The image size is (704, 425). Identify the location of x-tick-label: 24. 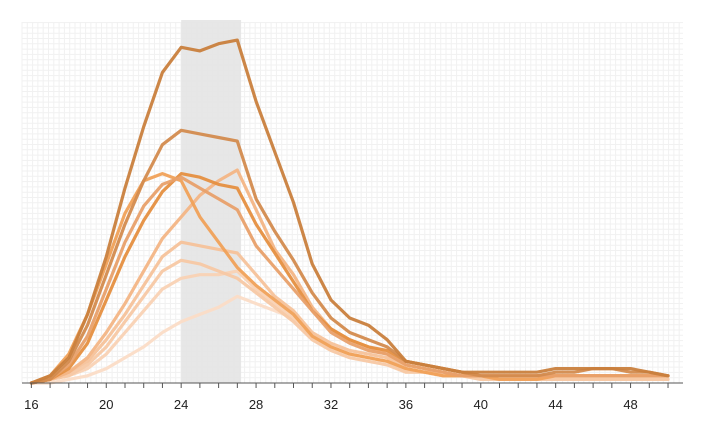
(181, 404).